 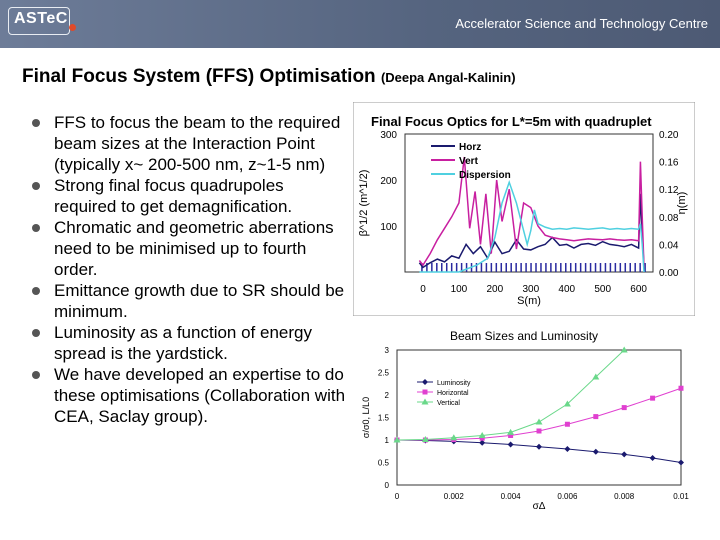 What do you see at coordinates (387, 485) in the screenshot?
I see `y-tick-label: 0` at bounding box center [387, 485].